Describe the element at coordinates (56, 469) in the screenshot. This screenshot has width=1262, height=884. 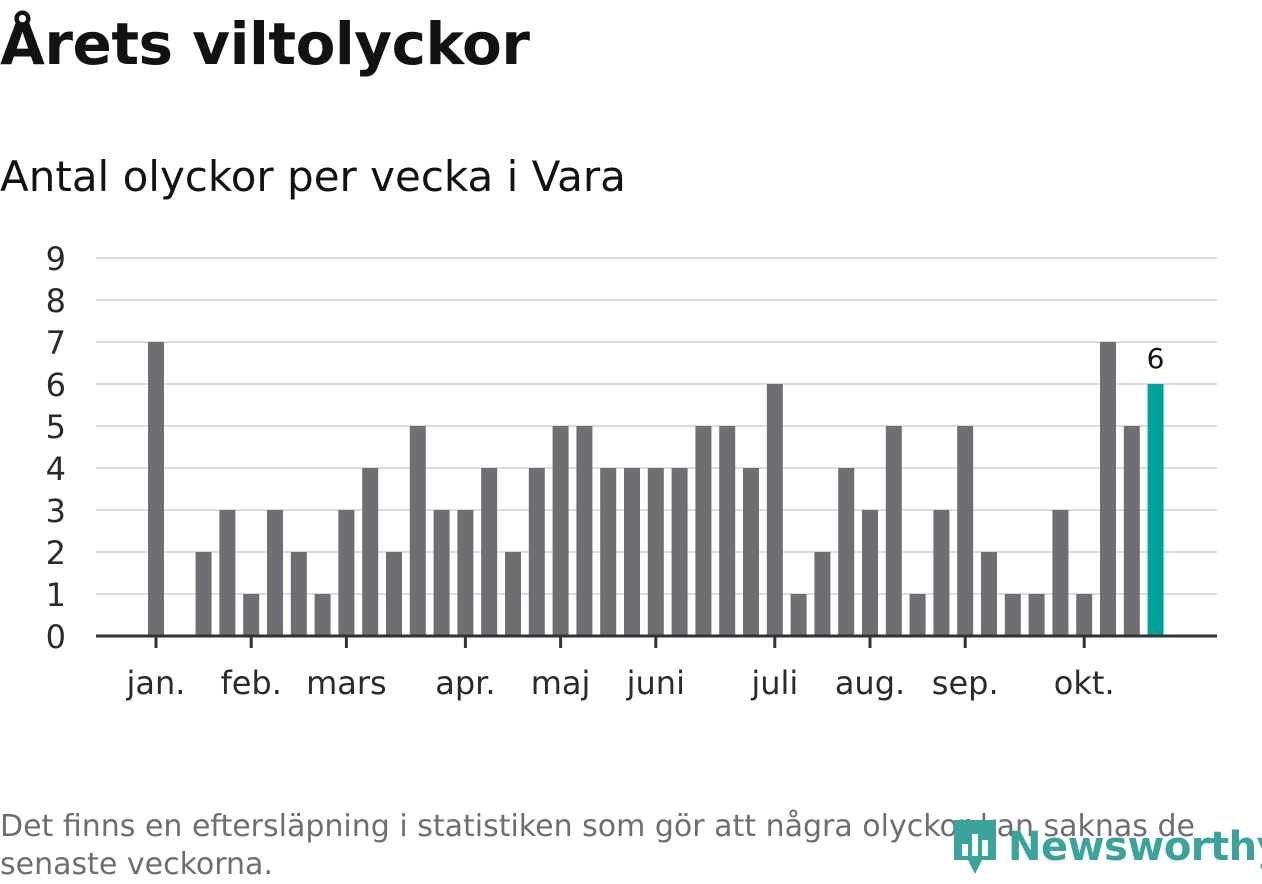
I see `y-tick-label: 4` at that location.